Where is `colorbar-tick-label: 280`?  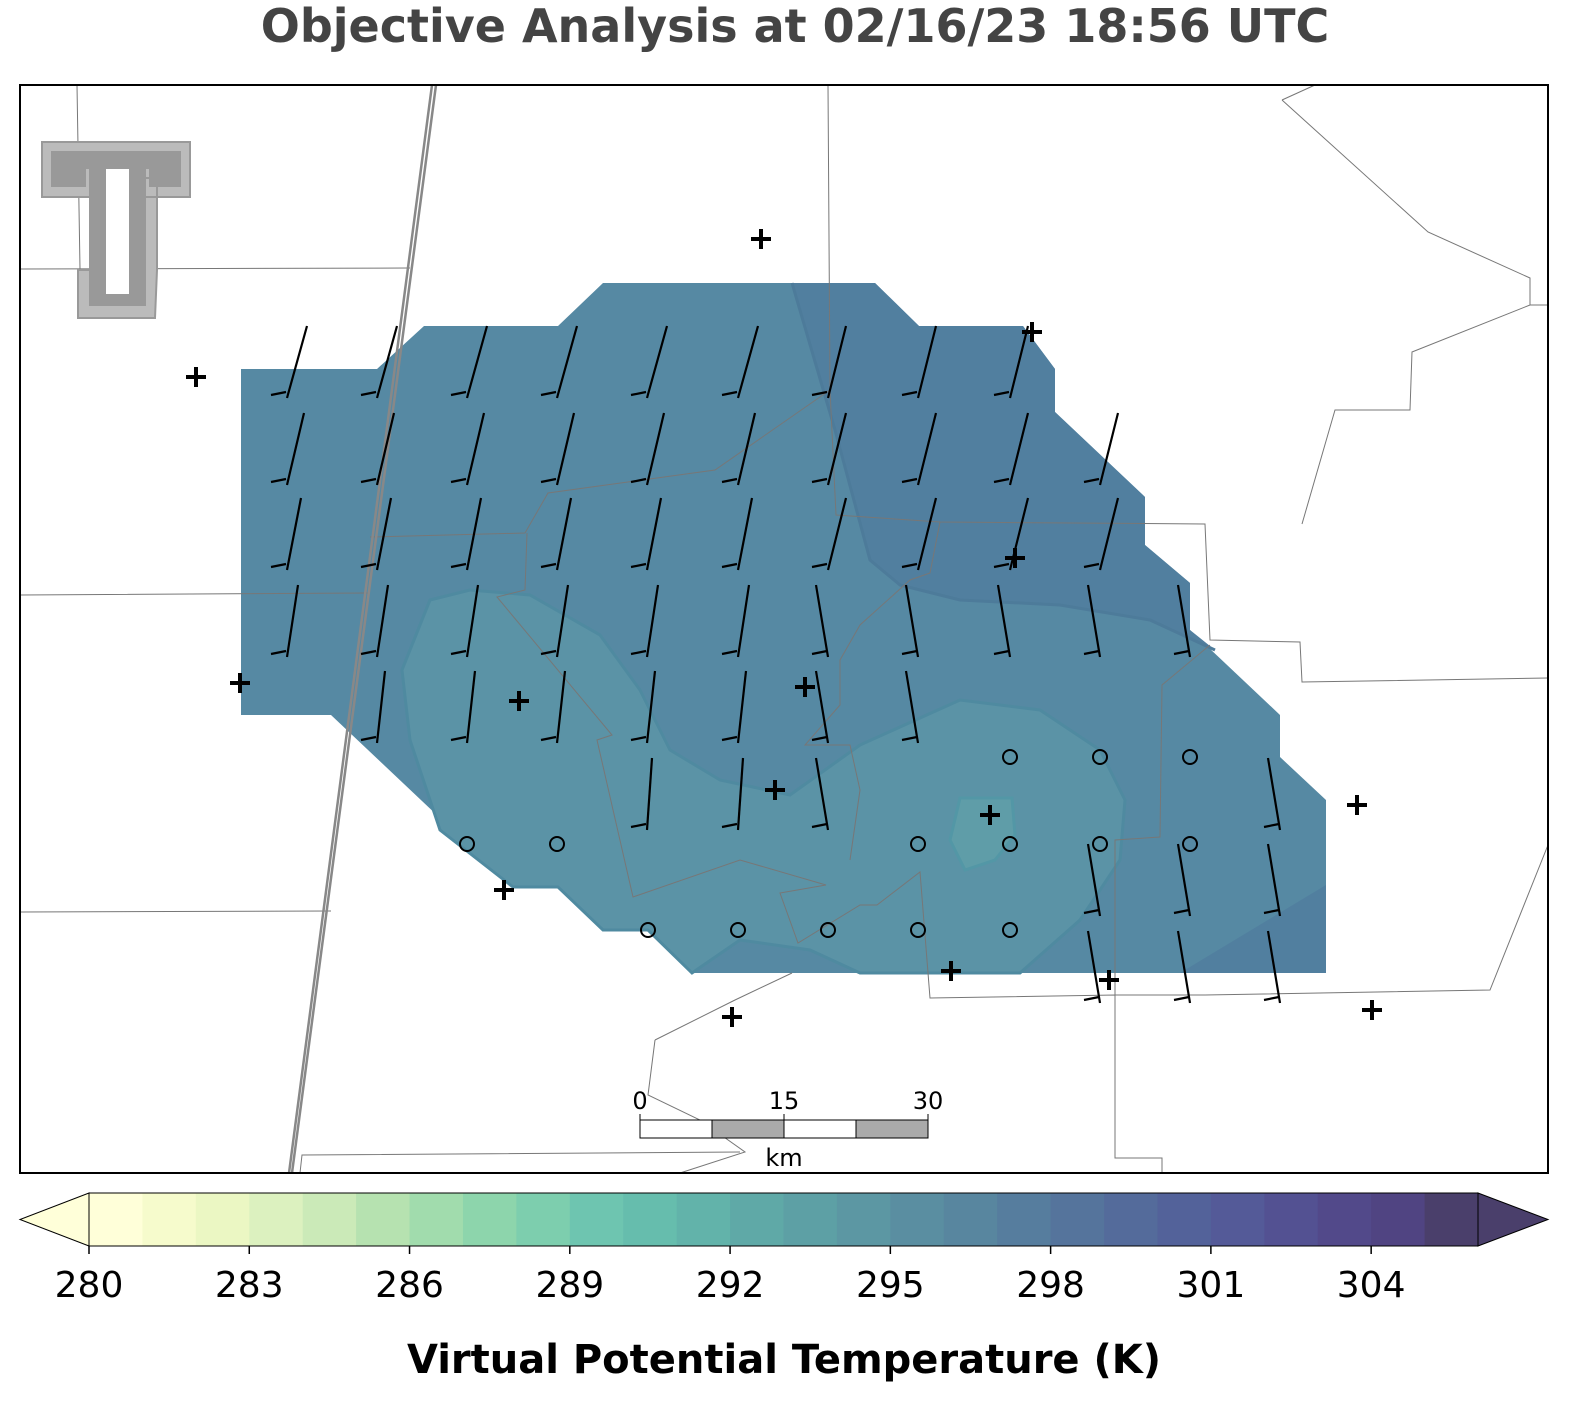 colorbar-tick-label: 280 is located at coordinates (89, 1285).